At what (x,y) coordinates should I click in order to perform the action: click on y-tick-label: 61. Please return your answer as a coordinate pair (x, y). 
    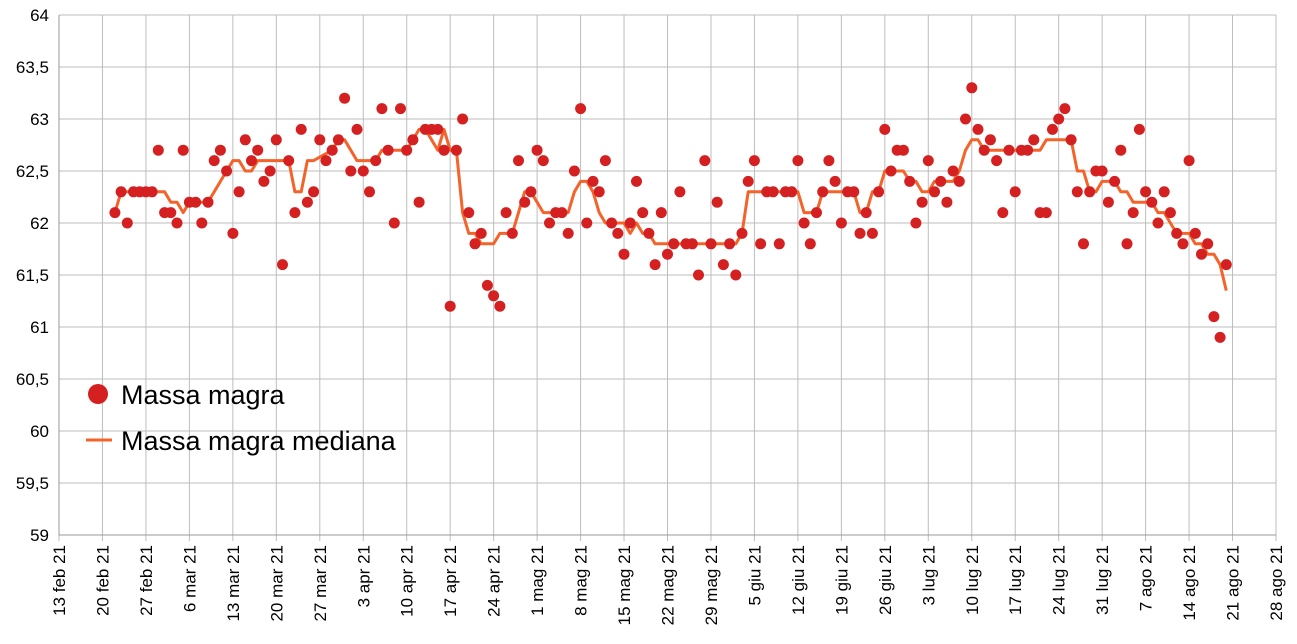
    Looking at the image, I should click on (39, 327).